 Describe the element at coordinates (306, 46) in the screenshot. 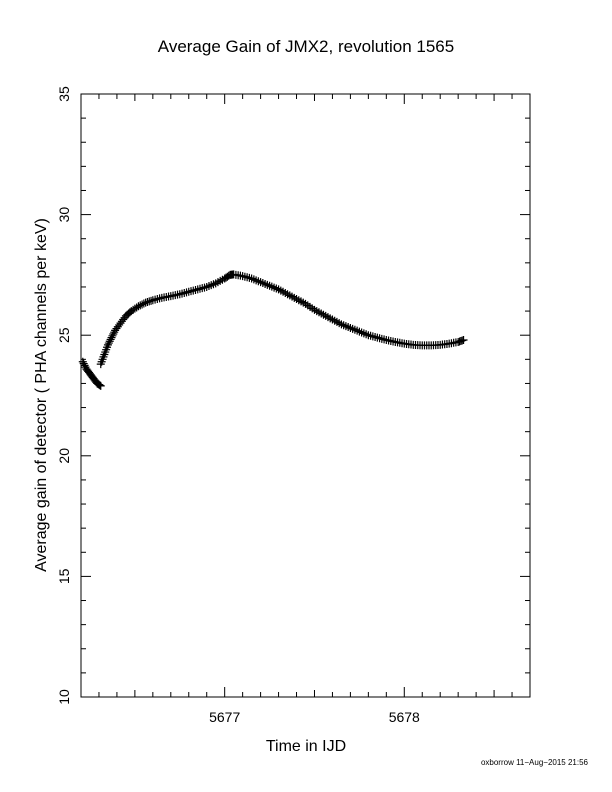

I see `chart-title: Average Gain of JMX2, revolution 1565` at that location.